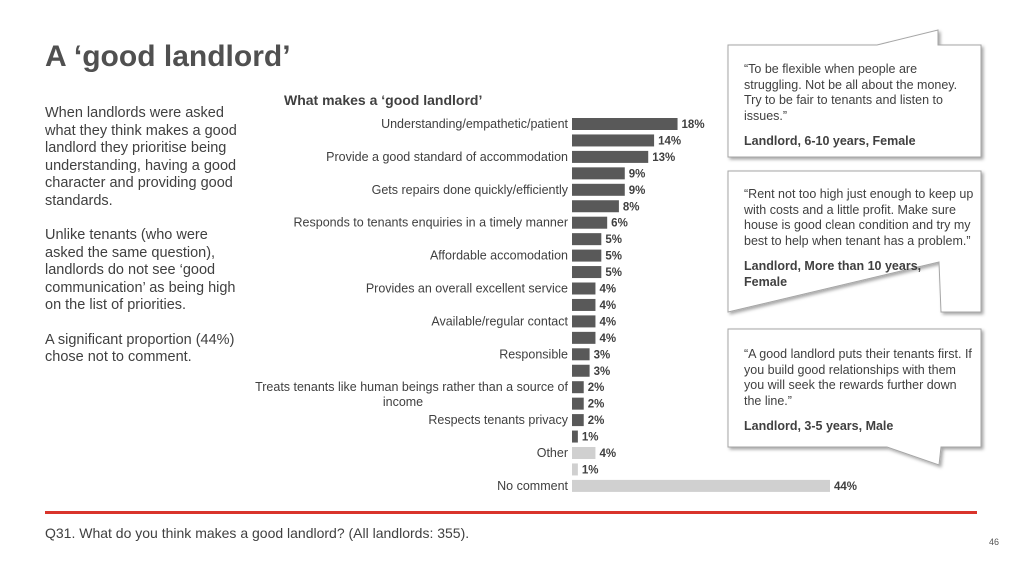 This screenshot has height=575, width=1024. Describe the element at coordinates (499, 256) in the screenshot. I see `category-label-9: Affordable accomodation` at that location.